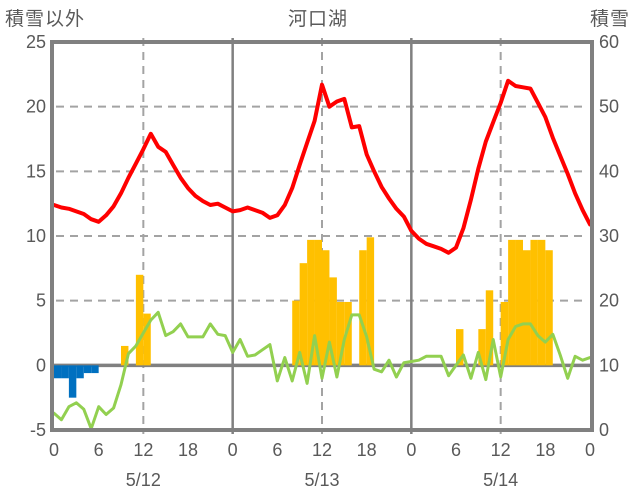 This screenshot has height=501, width=636. What do you see at coordinates (76, 381) in the screenshot?
I see `precipitation-bars` at bounding box center [76, 381].